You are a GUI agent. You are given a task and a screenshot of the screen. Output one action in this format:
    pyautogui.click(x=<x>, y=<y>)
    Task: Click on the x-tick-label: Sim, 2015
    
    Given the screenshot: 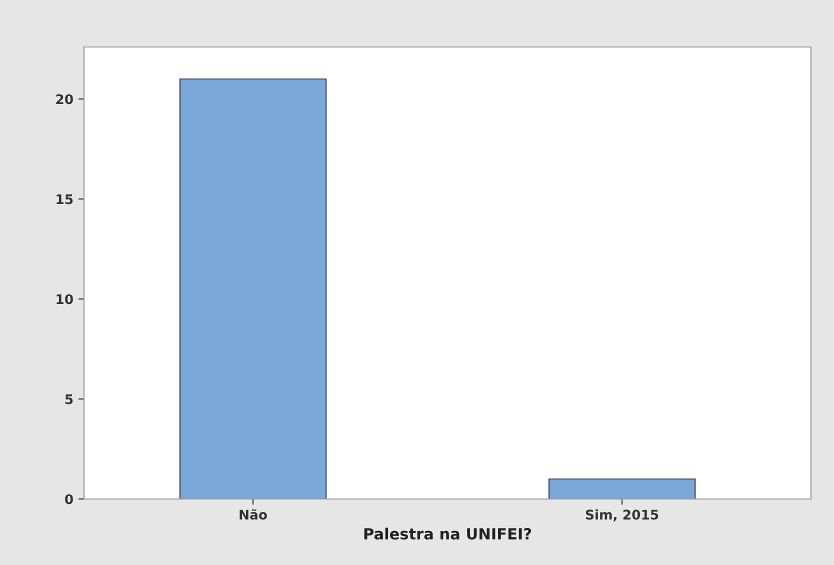 What is the action you would take?
    pyautogui.click(x=622, y=515)
    